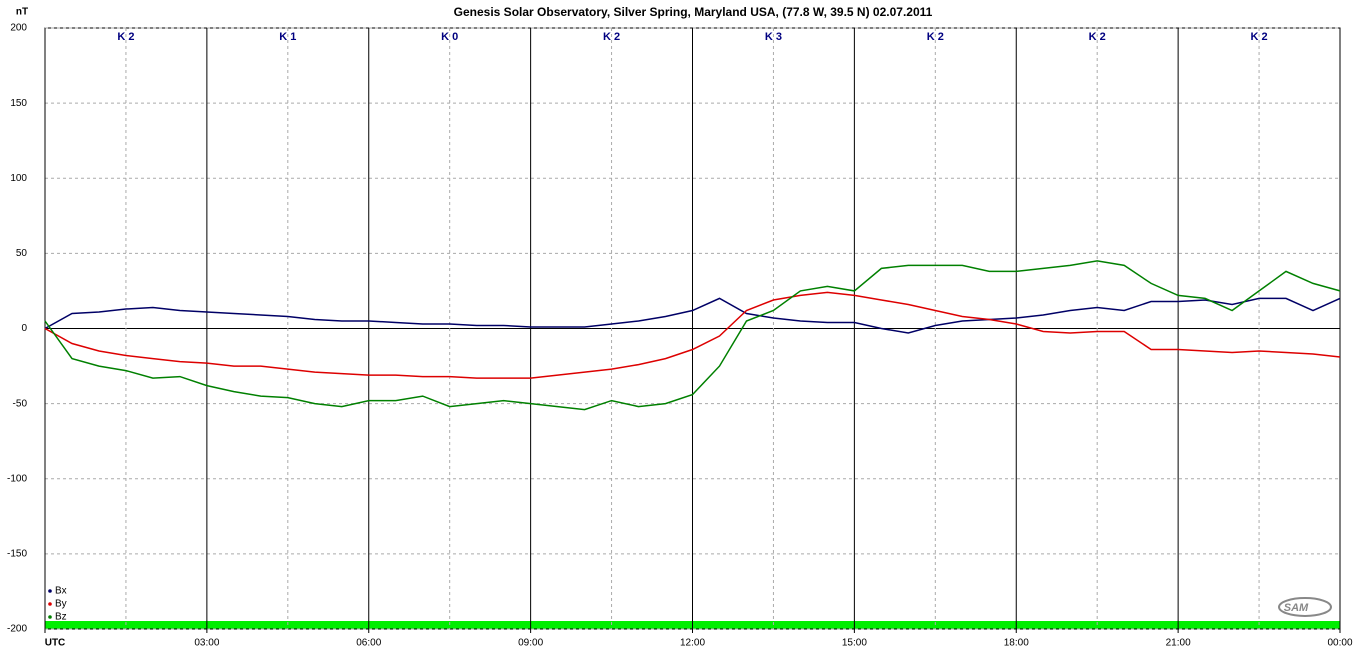  I want to click on k-index-label: K 1, so click(287, 37).